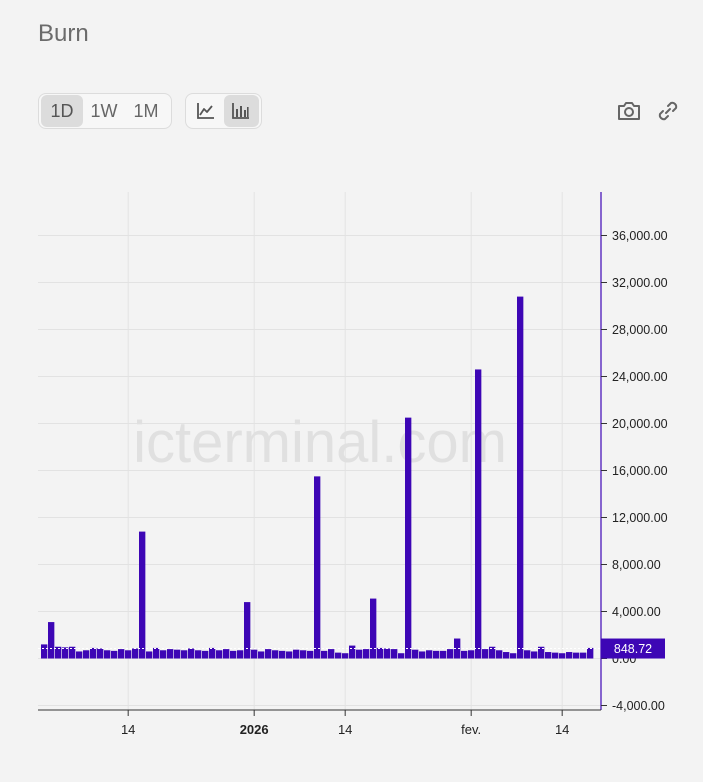 This screenshot has width=703, height=782. Describe the element at coordinates (640, 330) in the screenshot. I see `y-tick-label: 28,000.00` at that location.